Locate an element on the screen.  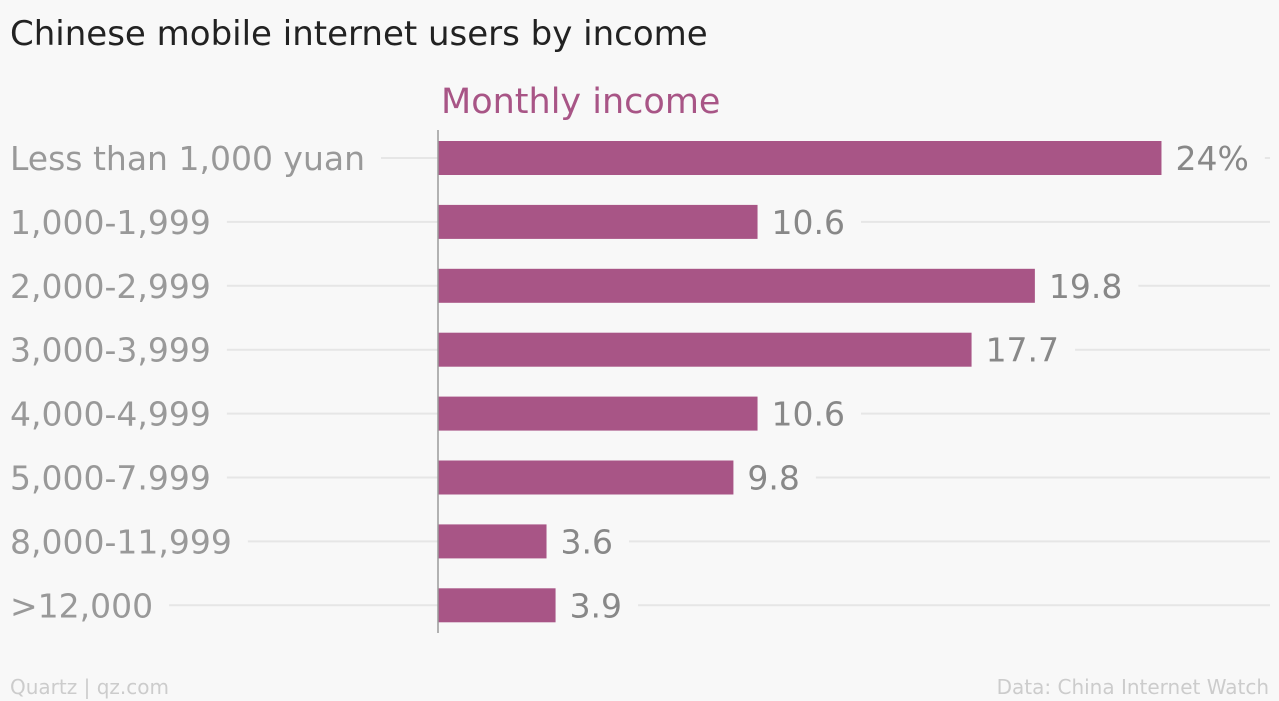
category-label: 4,000-4,999 is located at coordinates (110, 414).